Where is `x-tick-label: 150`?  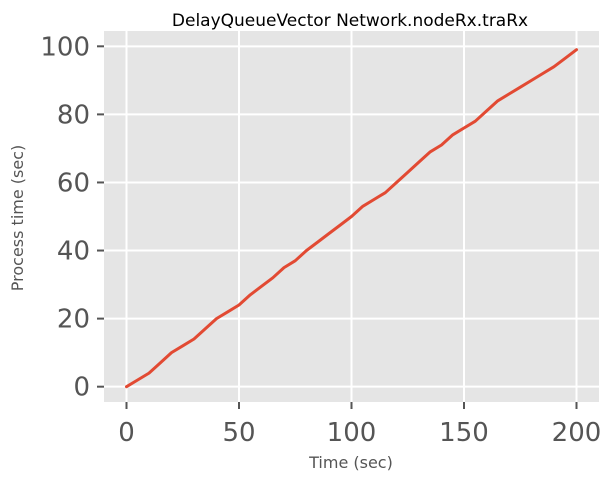 x-tick-label: 150 is located at coordinates (464, 433).